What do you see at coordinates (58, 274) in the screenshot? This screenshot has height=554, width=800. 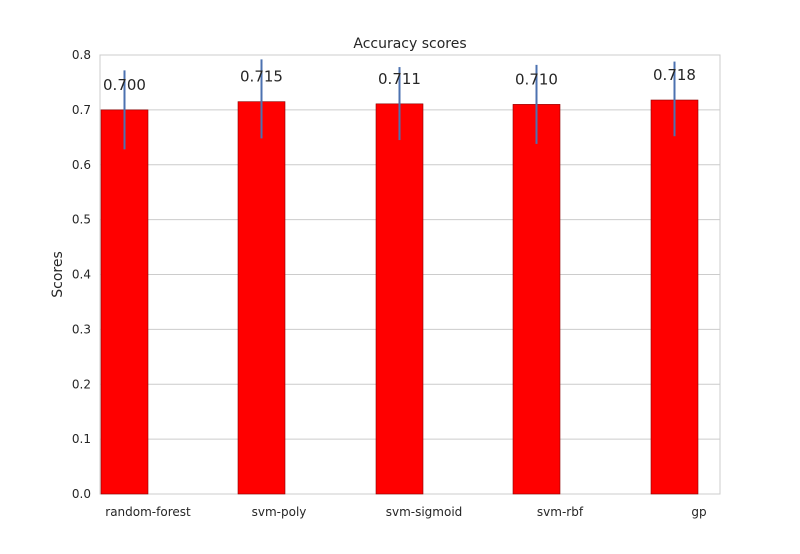 I see `y-axis-title: Scores` at bounding box center [58, 274].